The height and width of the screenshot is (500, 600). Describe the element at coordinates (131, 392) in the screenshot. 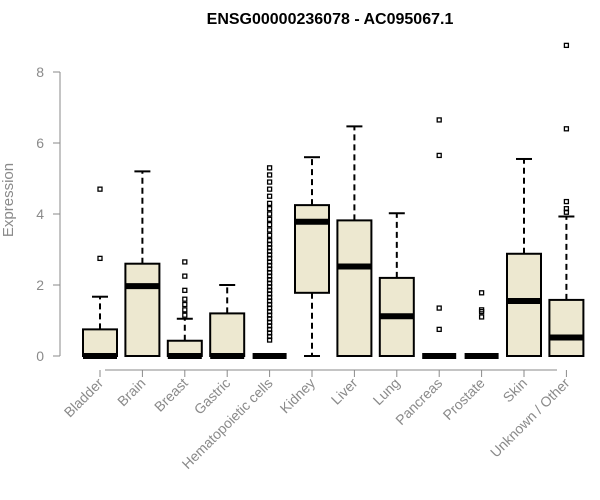

I see `x-tick-label: Brain` at that location.